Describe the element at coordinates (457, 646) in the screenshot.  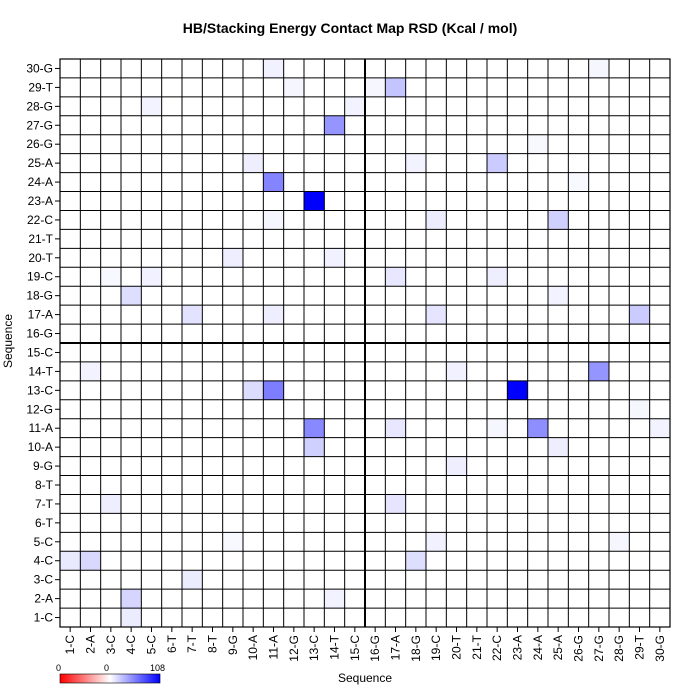
I see `x-tick-label: 20-T` at that location.